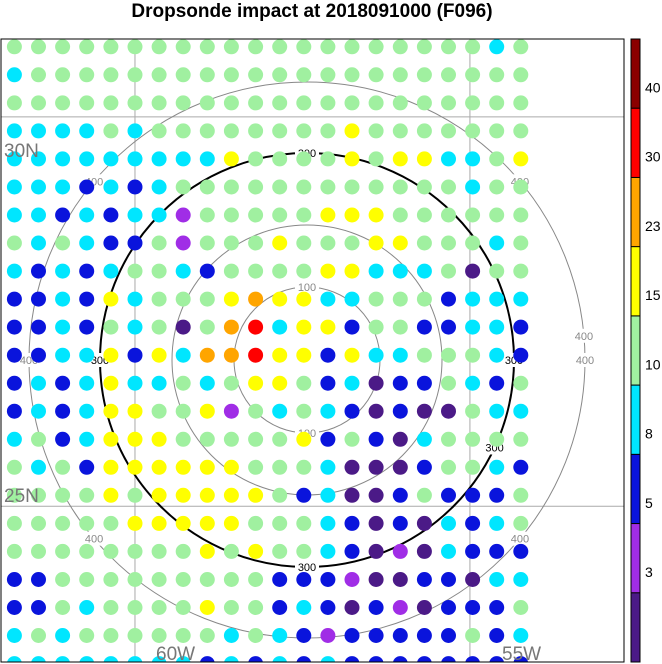 This screenshot has height=664, width=662. What do you see at coordinates (649, 572) in the screenshot?
I see `colorbar-tick-label: 3` at bounding box center [649, 572].